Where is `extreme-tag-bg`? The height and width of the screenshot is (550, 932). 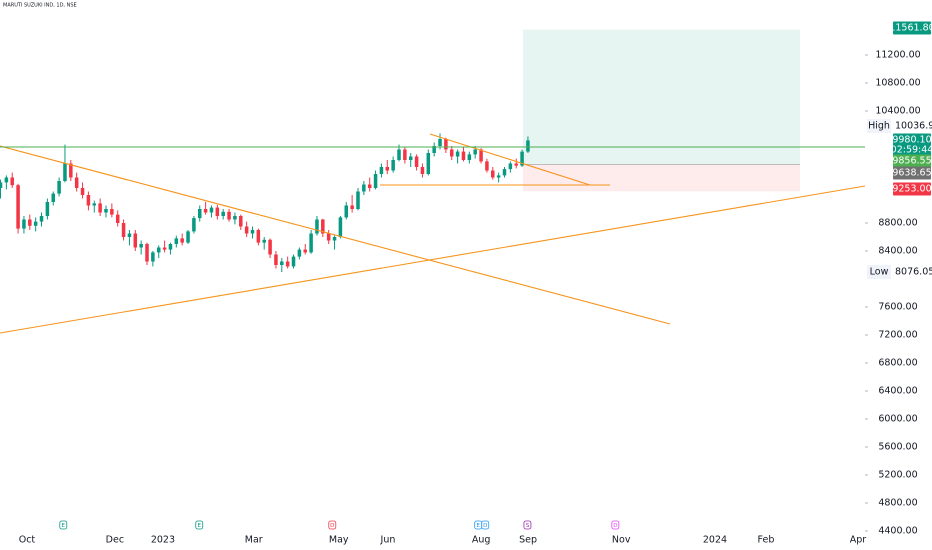 extreme-tag-bg is located at coordinates (879, 272).